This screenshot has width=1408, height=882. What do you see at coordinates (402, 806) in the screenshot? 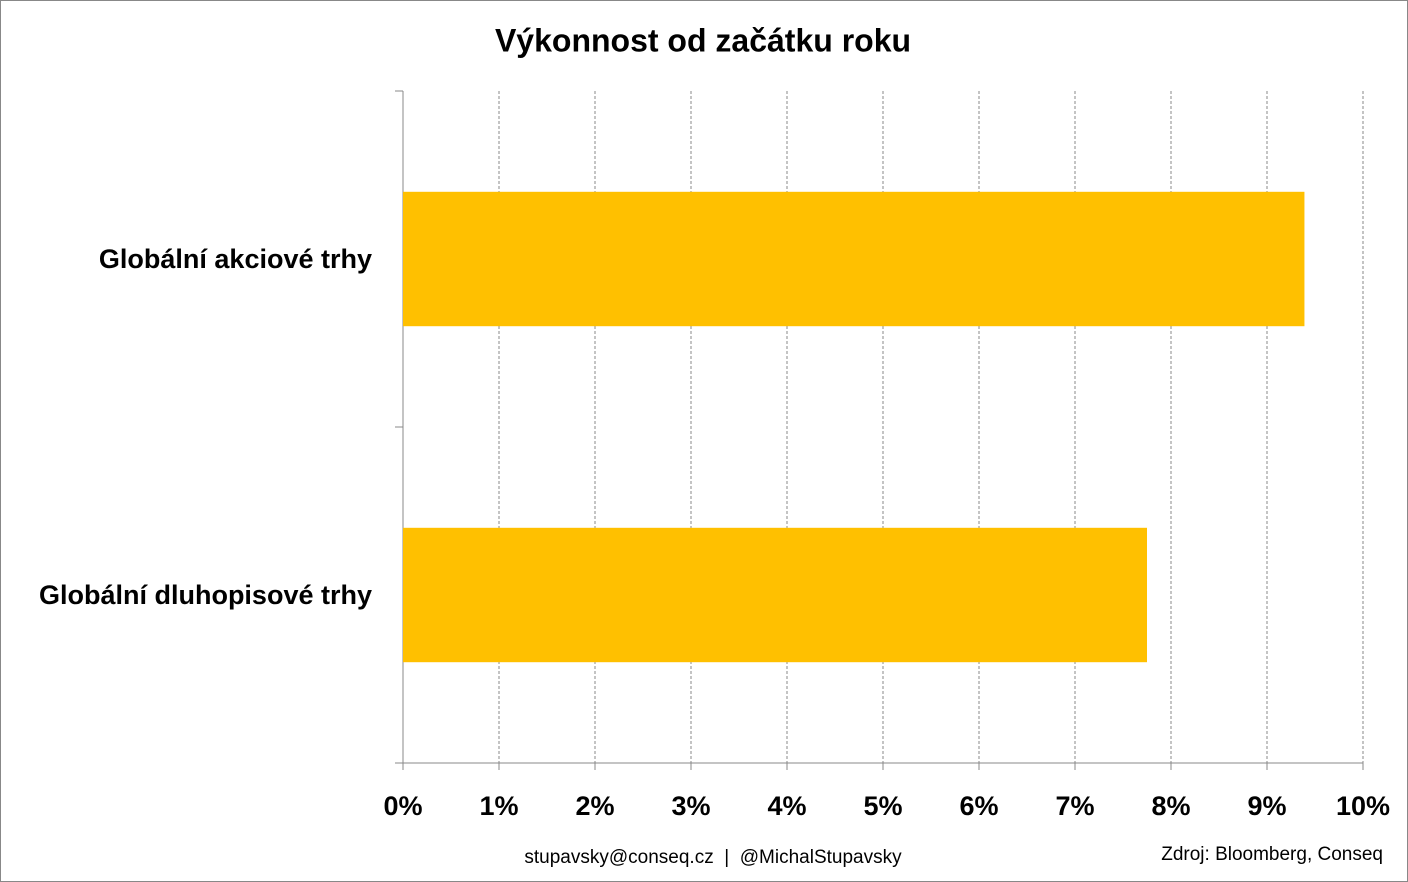
I see `x-tick-label: 0%` at bounding box center [402, 806].